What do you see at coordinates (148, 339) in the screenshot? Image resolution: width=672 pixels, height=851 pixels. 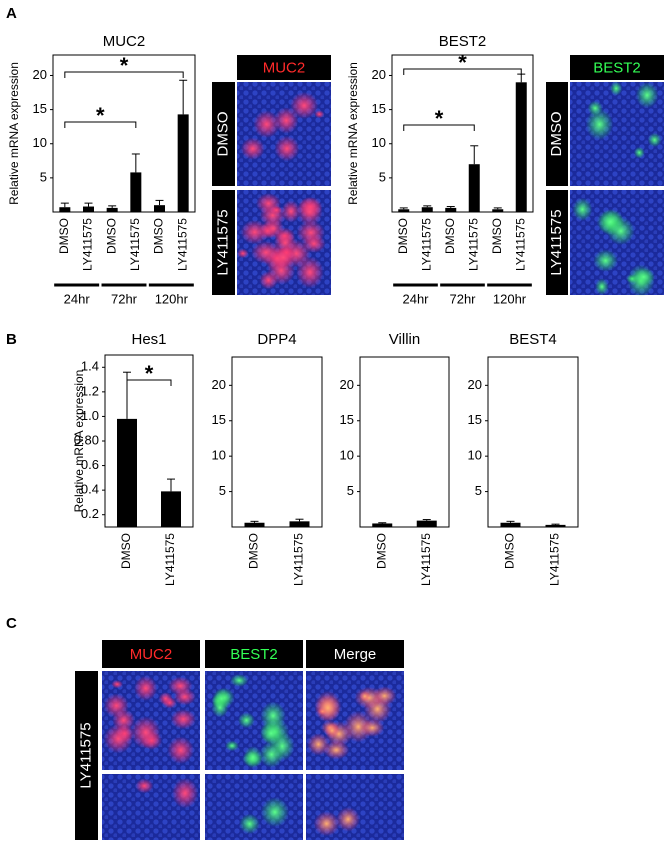 I see `chart-title: Hes1` at bounding box center [148, 339].